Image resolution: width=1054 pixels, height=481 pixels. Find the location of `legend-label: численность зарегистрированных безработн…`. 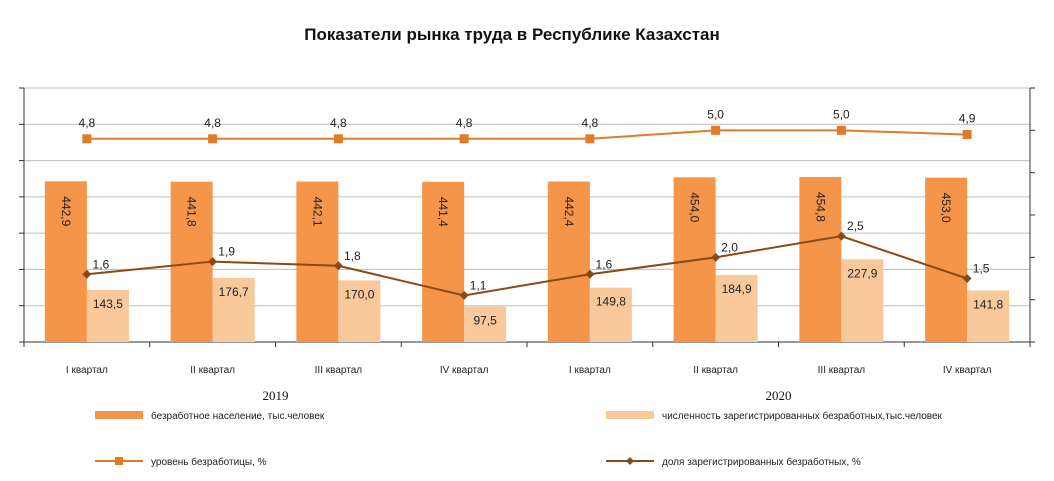

legend-label: численность зарегистрированных безработн… is located at coordinates (802, 416).